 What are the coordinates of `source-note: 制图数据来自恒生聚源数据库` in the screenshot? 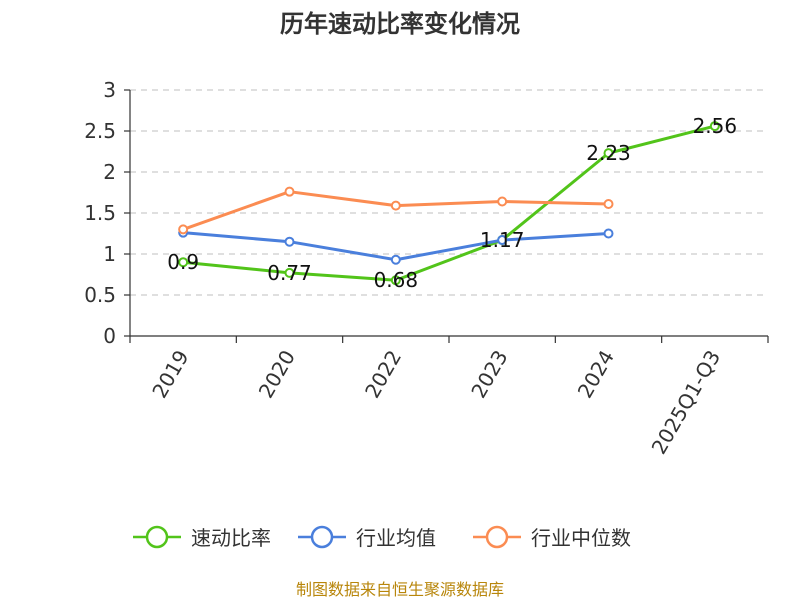 It's located at (400, 589).